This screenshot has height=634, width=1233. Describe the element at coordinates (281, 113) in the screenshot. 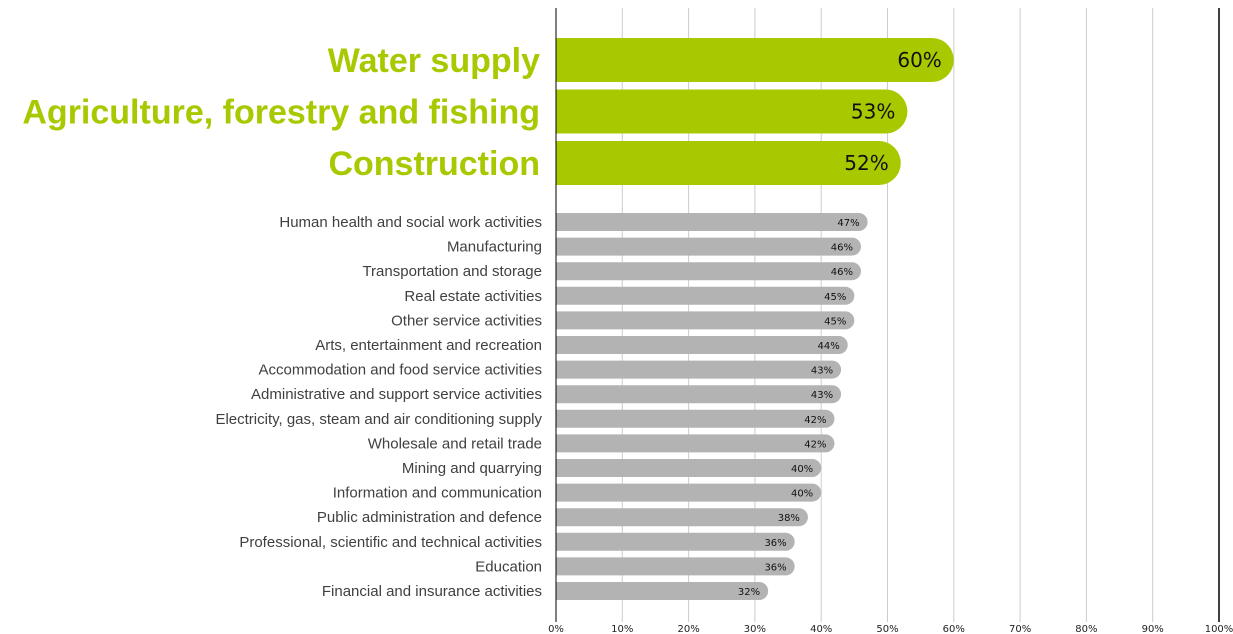

I see `highlighted-category-label: Agriculture, forestry and fishing` at that location.